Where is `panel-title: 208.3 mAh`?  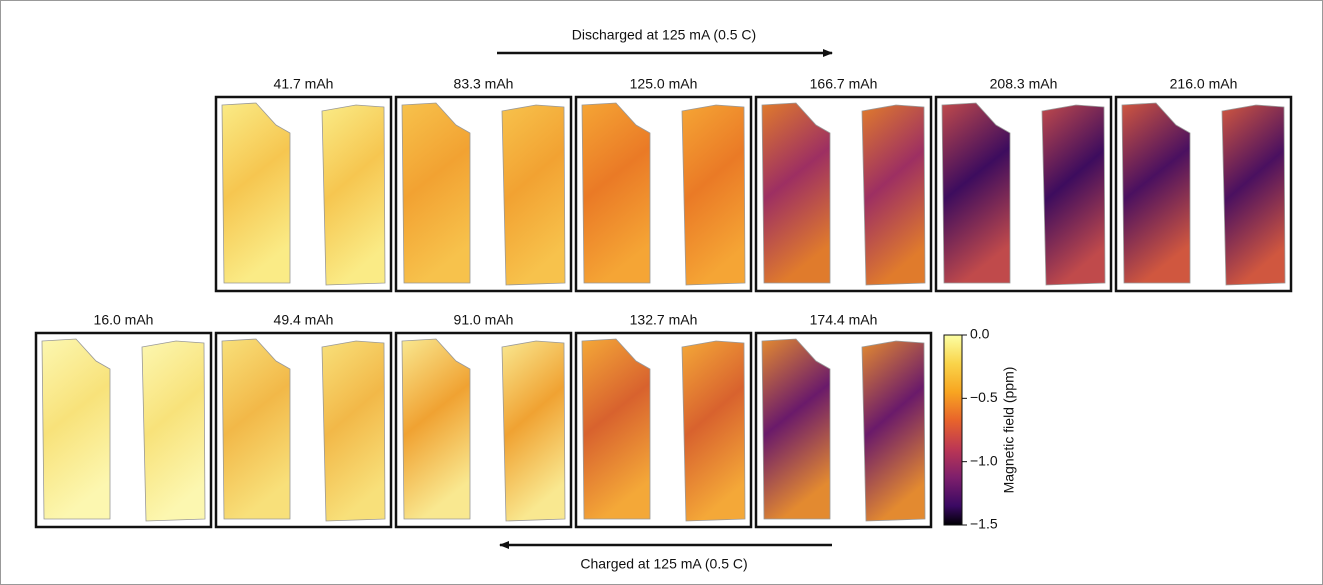
panel-title: 208.3 mAh is located at coordinates (1024, 84).